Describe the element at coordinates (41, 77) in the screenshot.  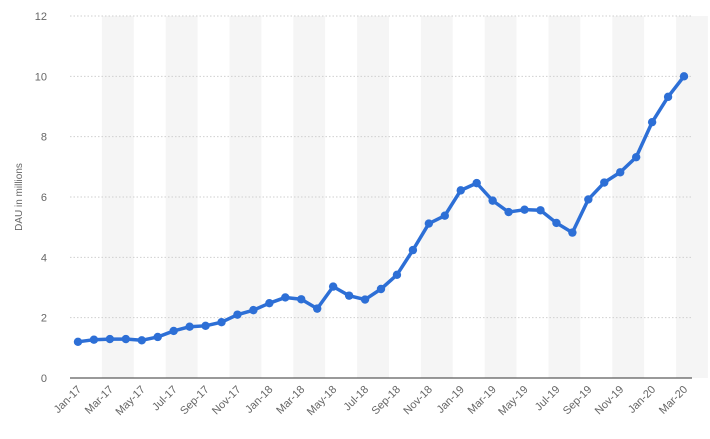
I see `y-tick-label: 10` at that location.